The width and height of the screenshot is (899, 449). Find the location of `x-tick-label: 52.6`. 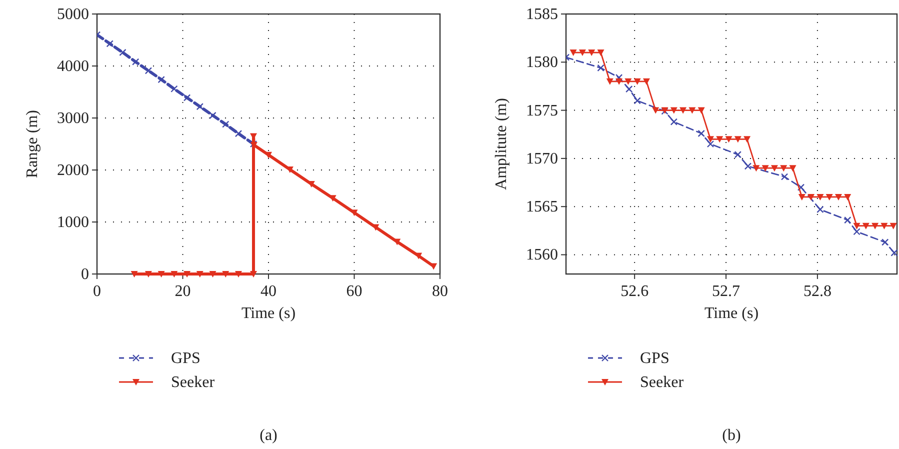

x-tick-label: 52.6 is located at coordinates (634, 291).